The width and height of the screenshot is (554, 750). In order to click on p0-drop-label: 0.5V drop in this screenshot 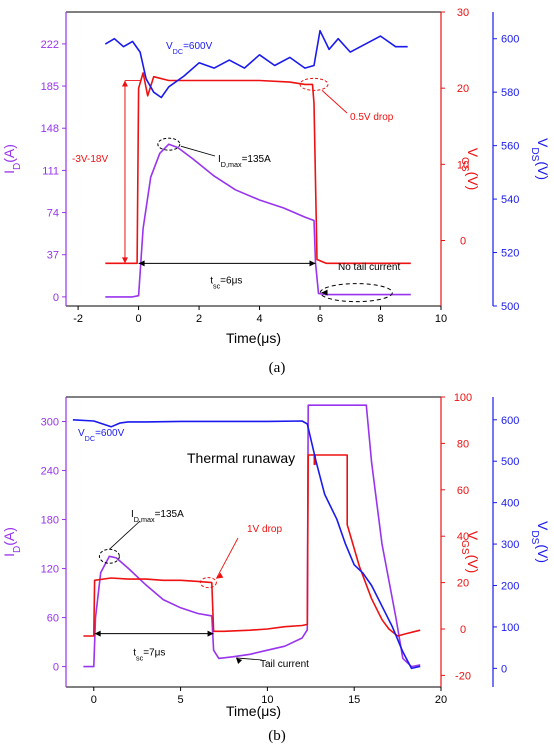, I will do `click(372, 117)`.